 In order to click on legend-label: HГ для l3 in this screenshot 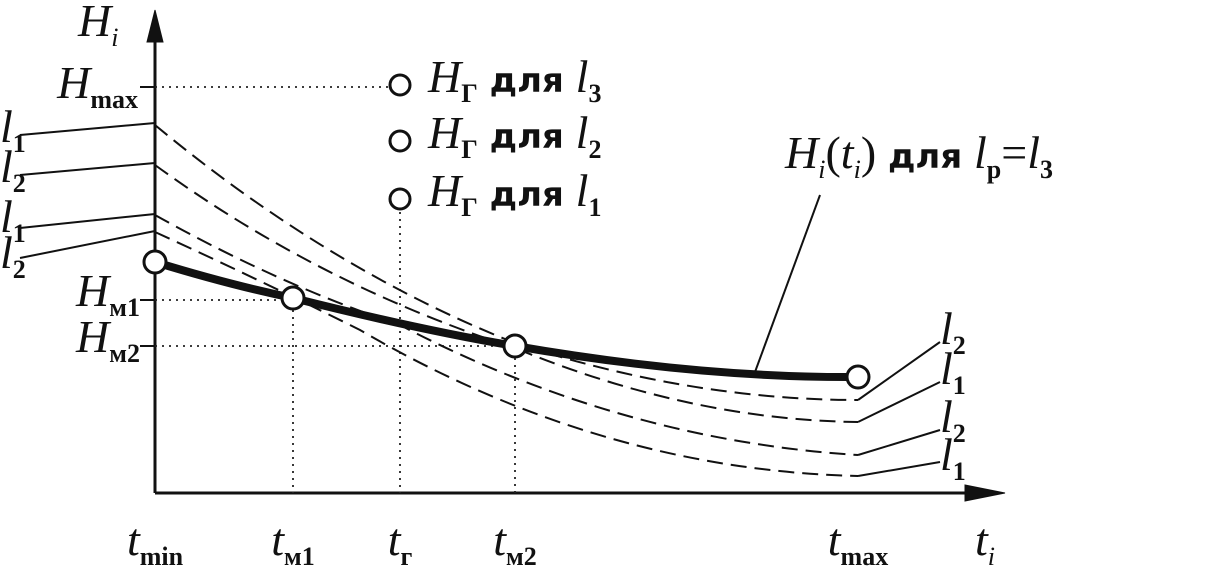, I will do `click(514, 79)`.